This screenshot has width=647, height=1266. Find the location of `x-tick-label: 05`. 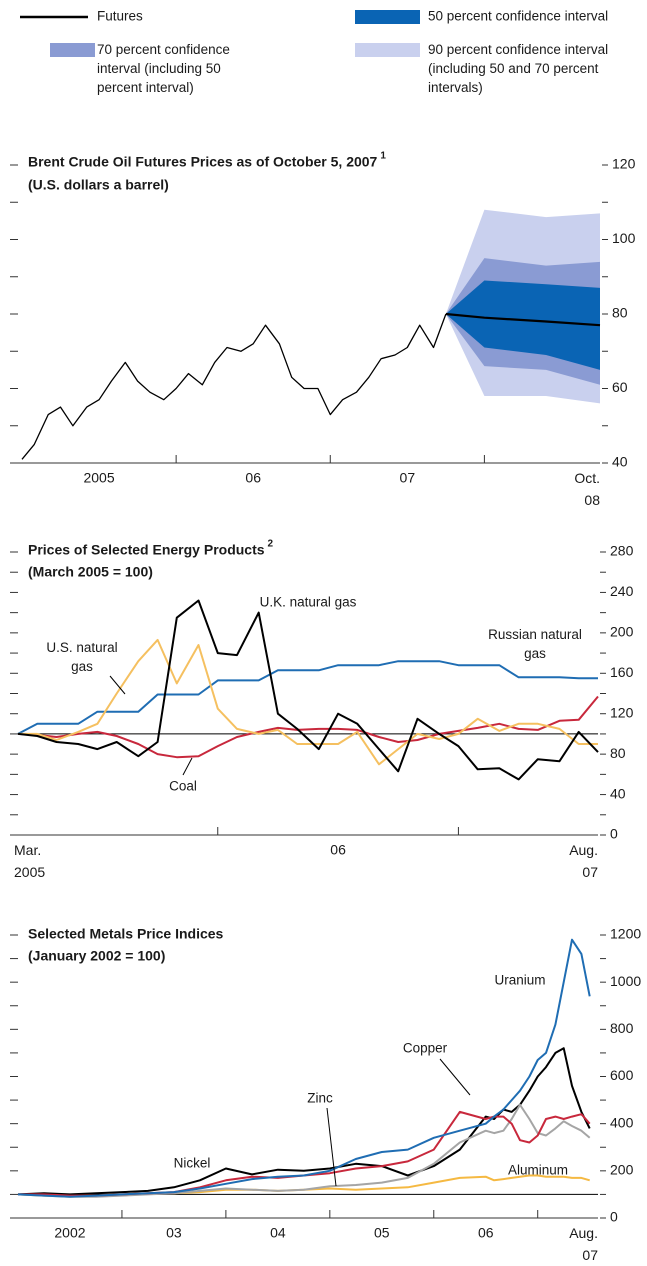

x-tick-label: 05 is located at coordinates (382, 1233).